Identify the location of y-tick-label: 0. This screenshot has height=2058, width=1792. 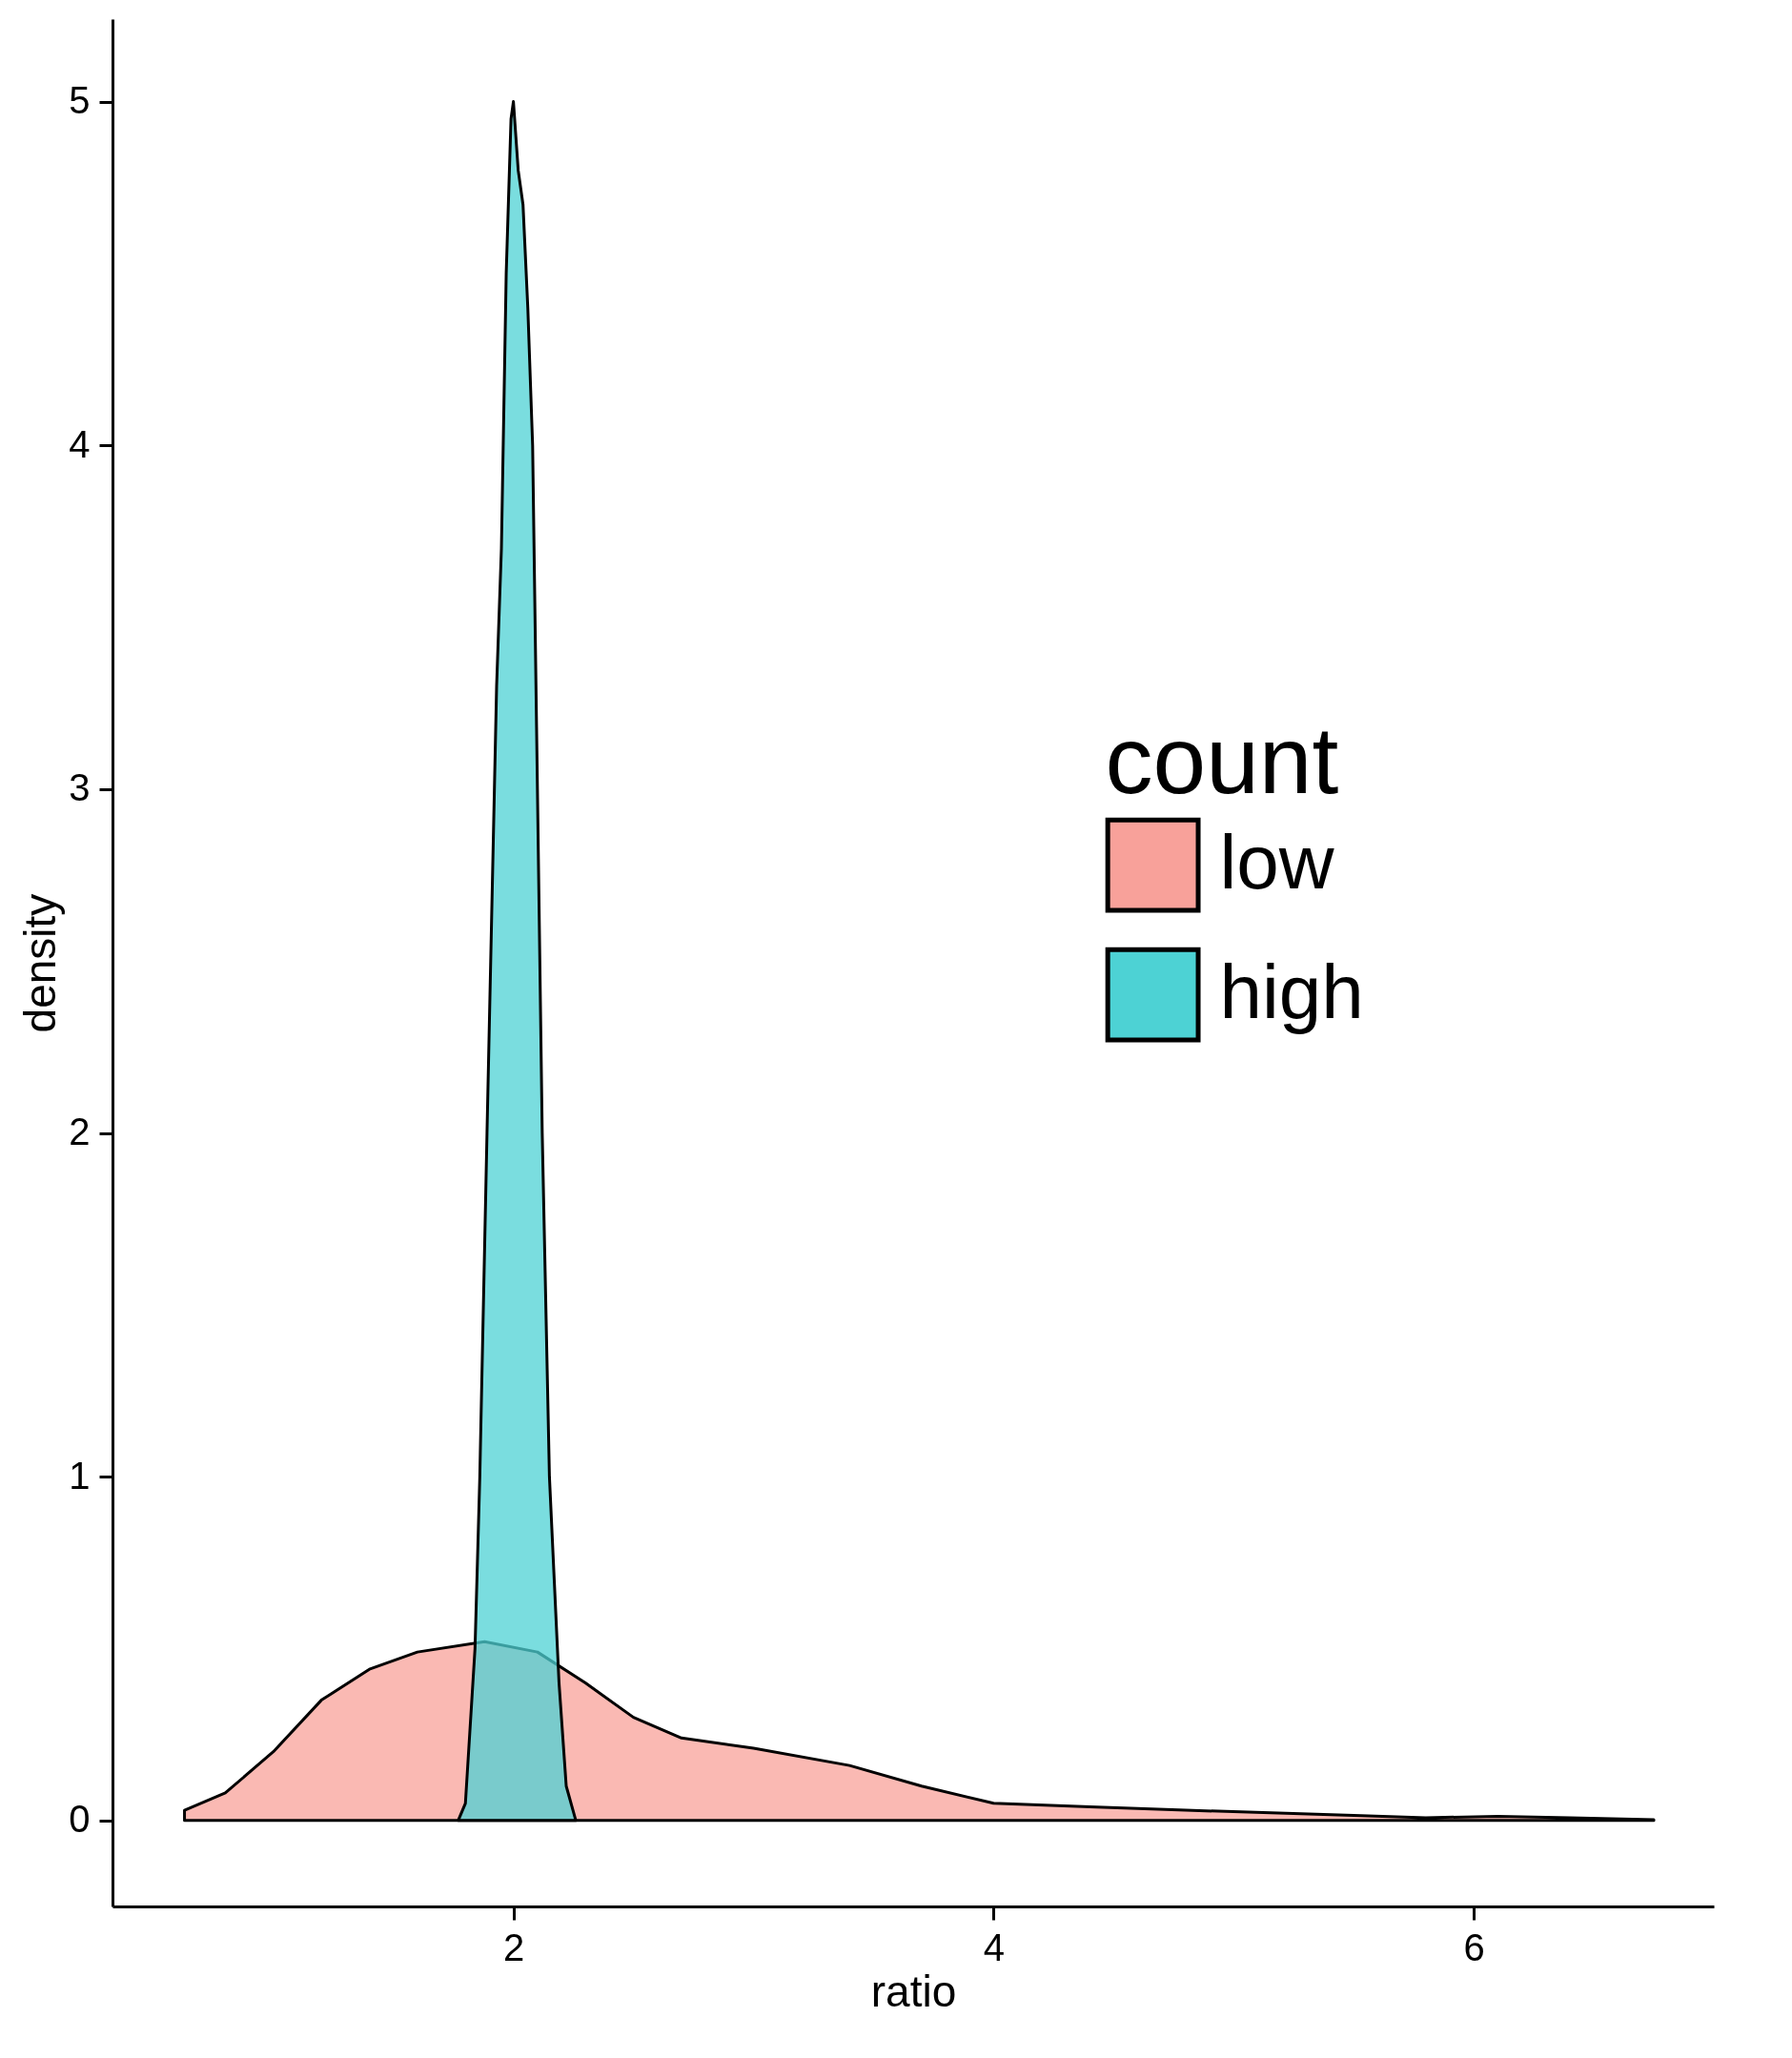
(80, 1820).